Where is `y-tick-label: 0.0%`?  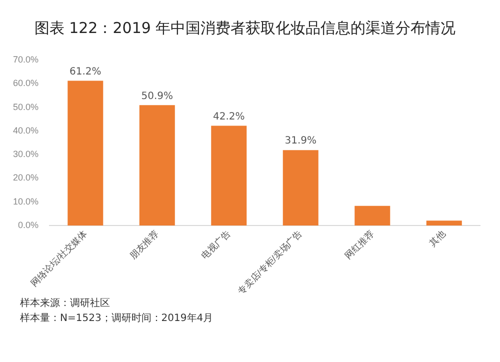
y-tick-label: 0.0% is located at coordinates (28, 225).